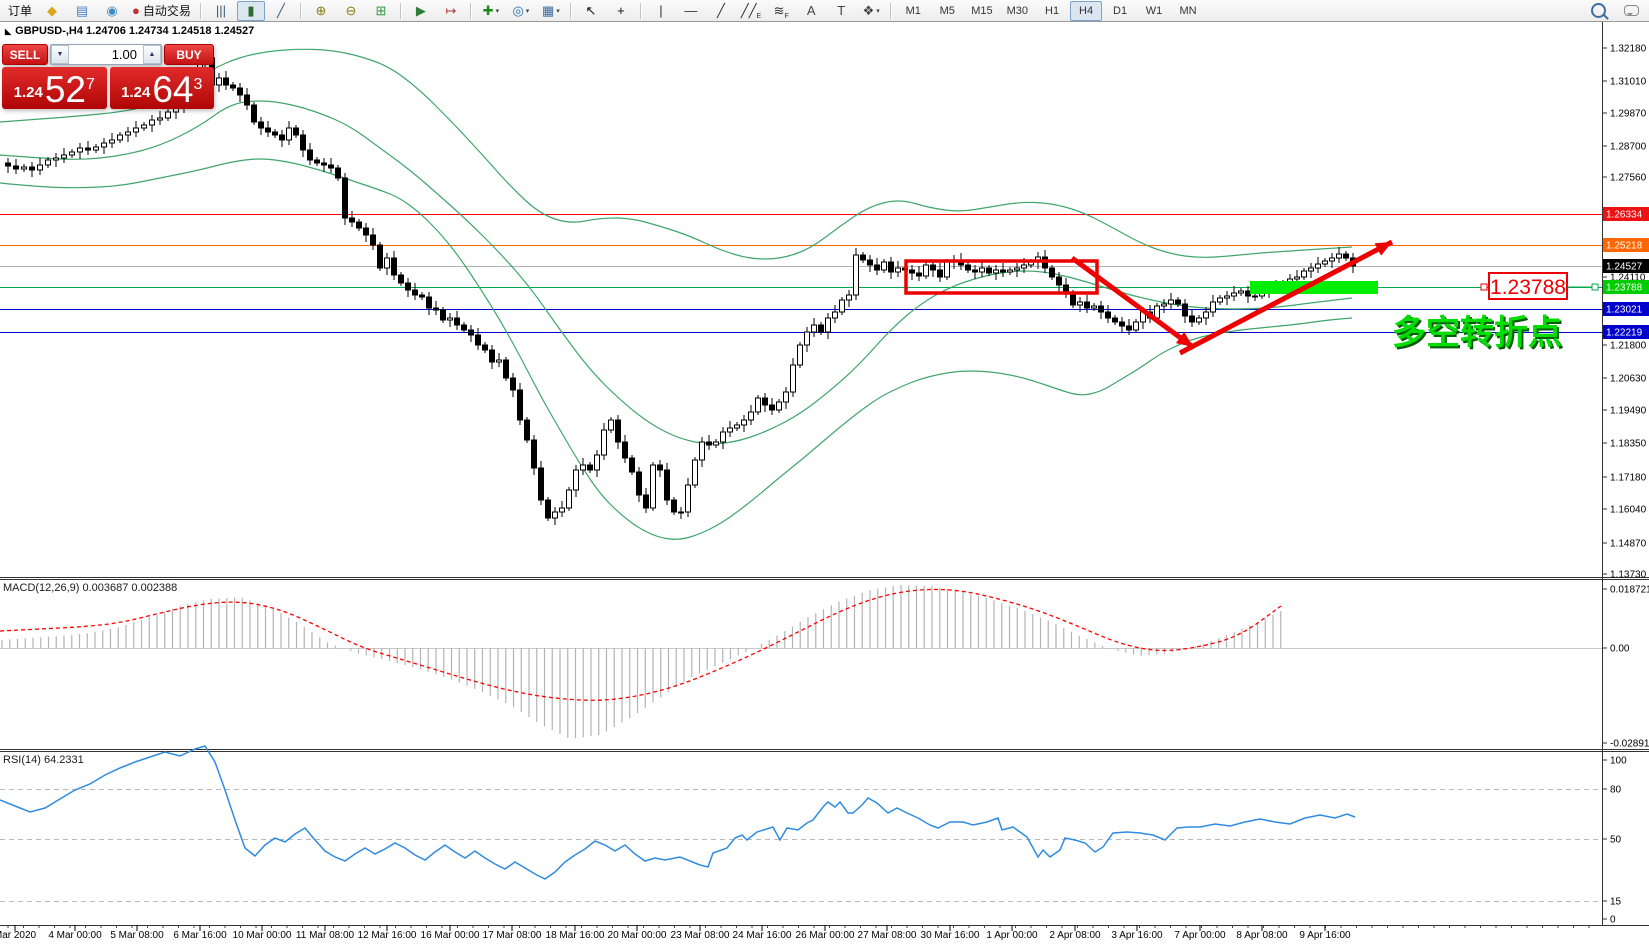  Describe the element at coordinates (421, 11) in the screenshot. I see `auto-scroll-icon: ▶` at that location.